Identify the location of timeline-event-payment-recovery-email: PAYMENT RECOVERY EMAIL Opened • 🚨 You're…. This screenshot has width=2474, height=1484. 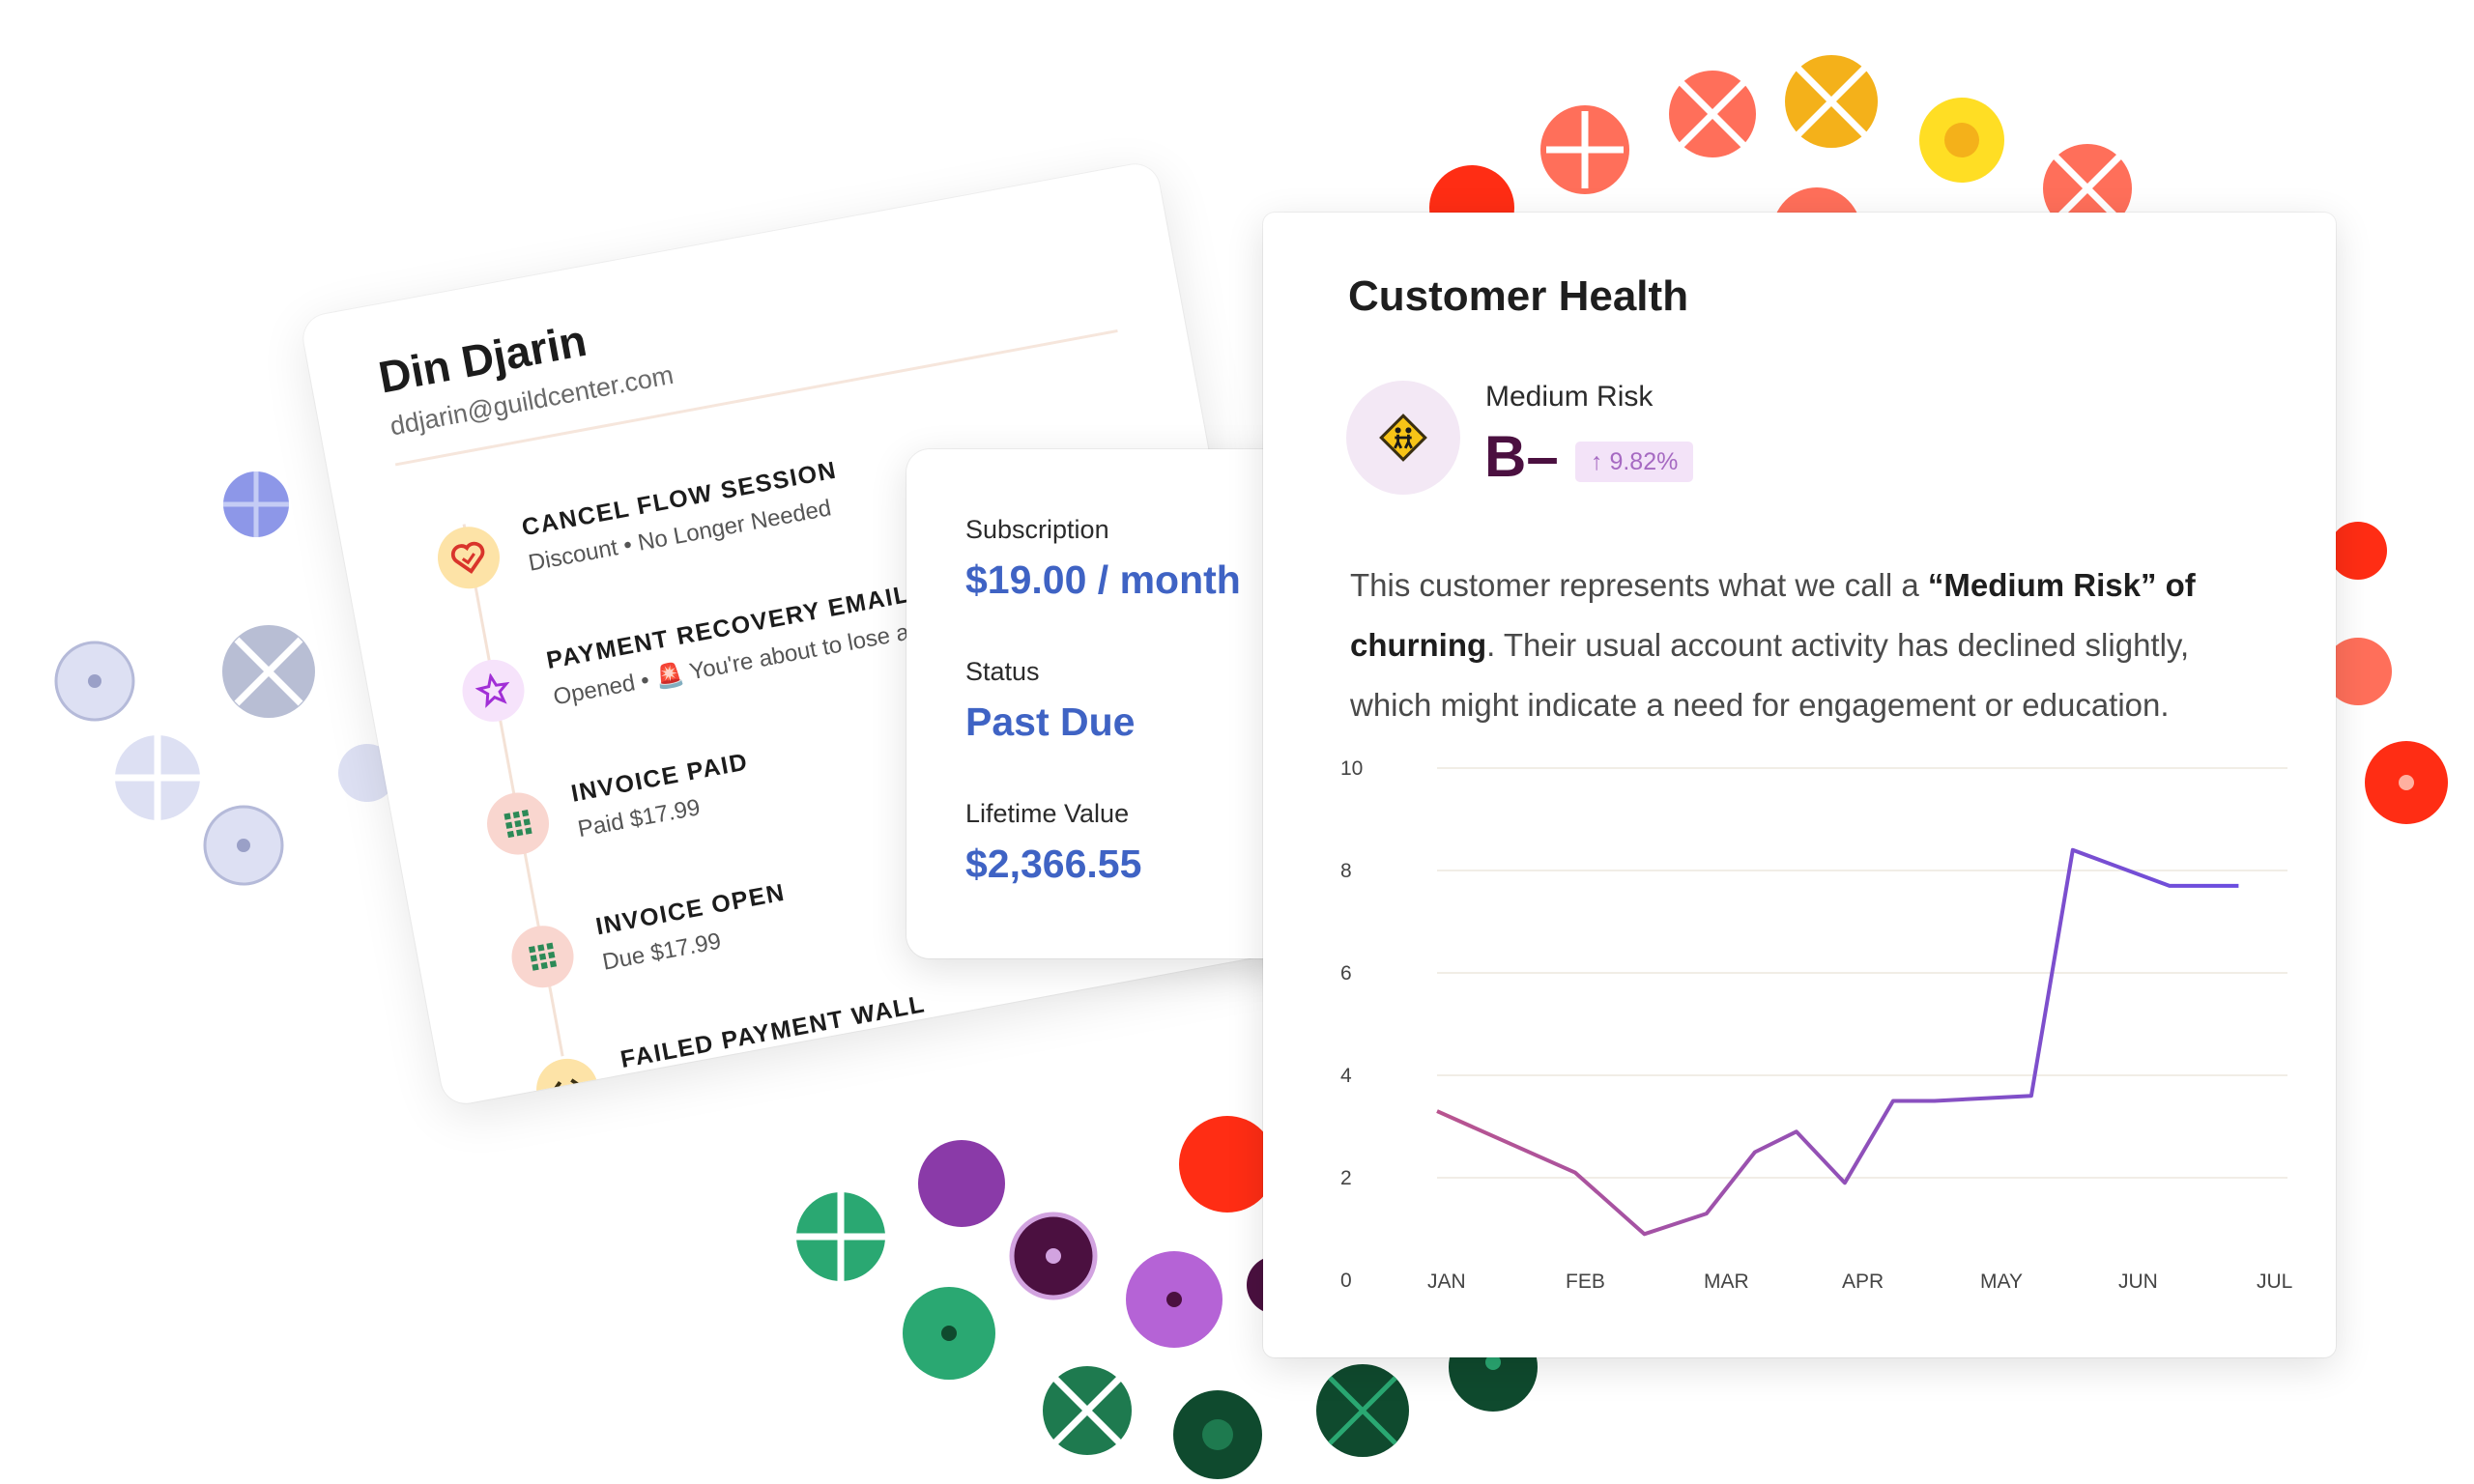
(845, 636).